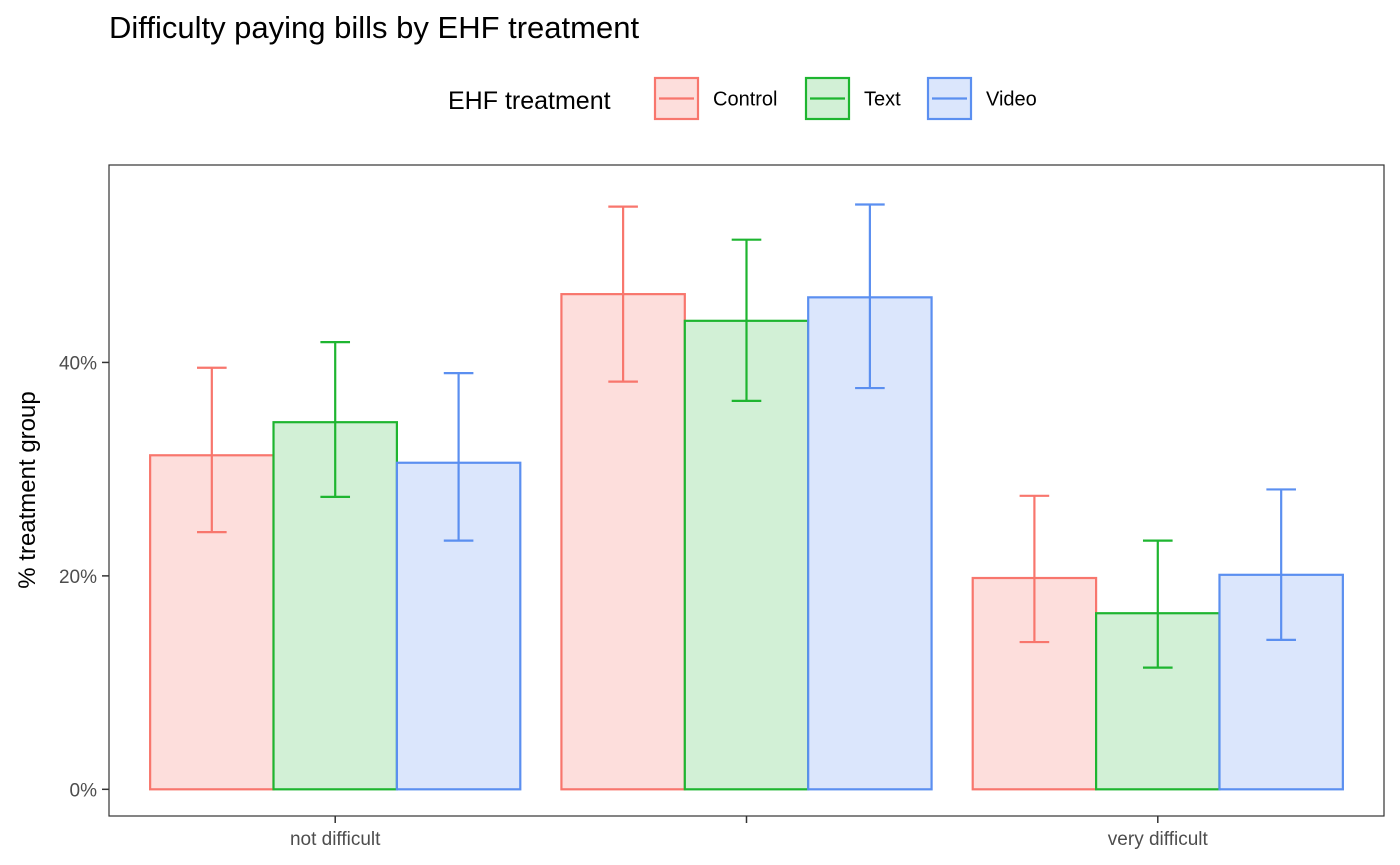 The height and width of the screenshot is (865, 1400). I want to click on y-tick-label-2: 40%, so click(78, 363).